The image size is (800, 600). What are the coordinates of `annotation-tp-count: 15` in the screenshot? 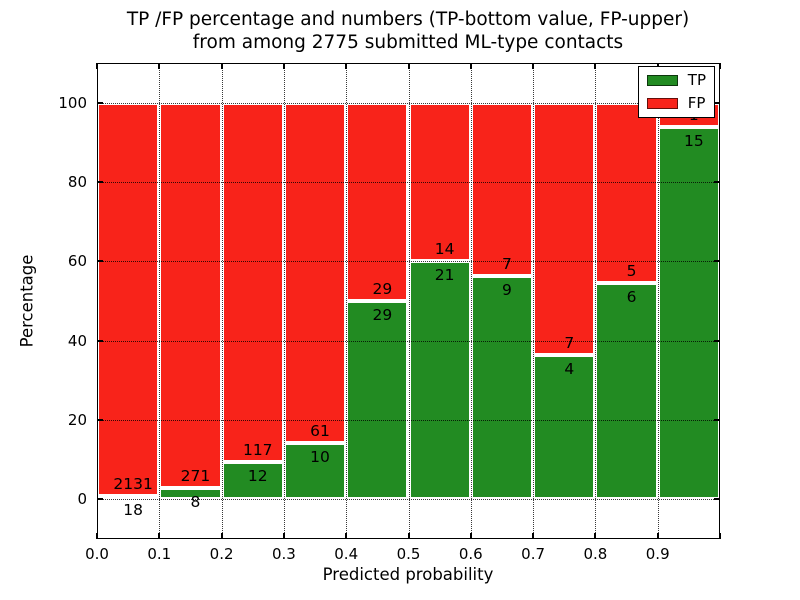 It's located at (693, 141).